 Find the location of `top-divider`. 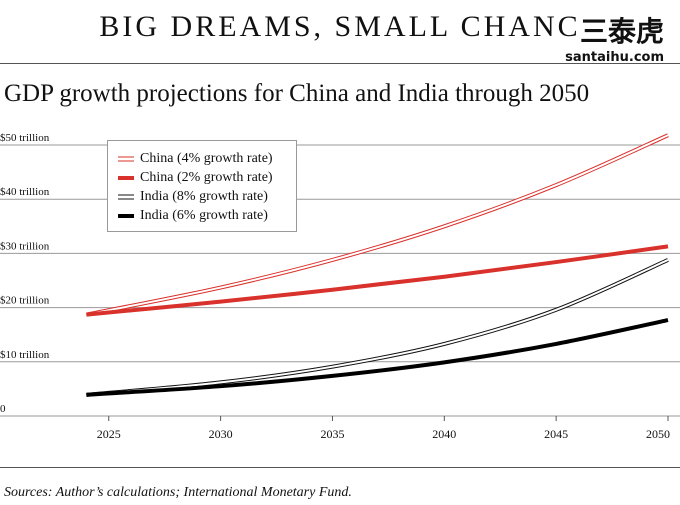

top-divider is located at coordinates (340, 63).